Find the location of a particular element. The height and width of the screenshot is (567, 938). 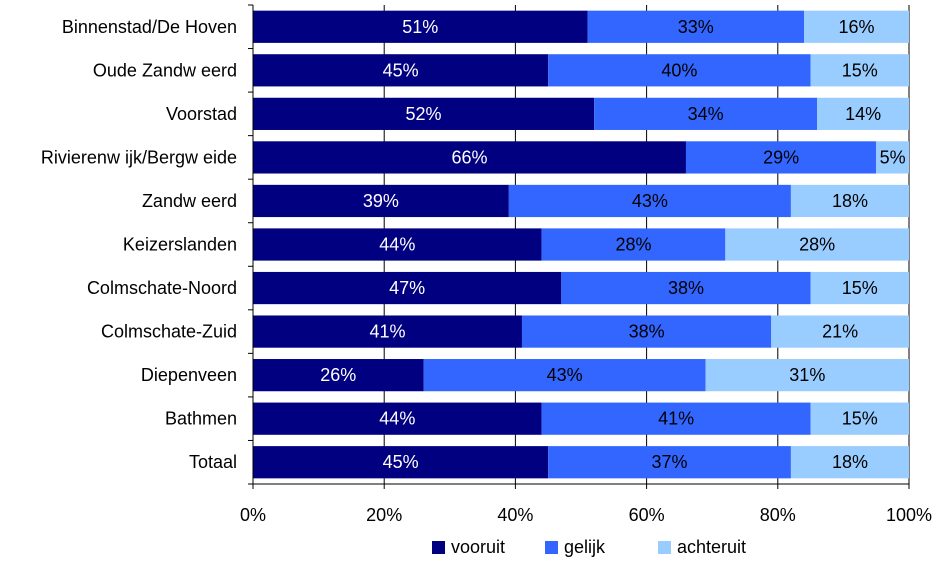

data-label-gelijk-8: 43% is located at coordinates (565, 375).